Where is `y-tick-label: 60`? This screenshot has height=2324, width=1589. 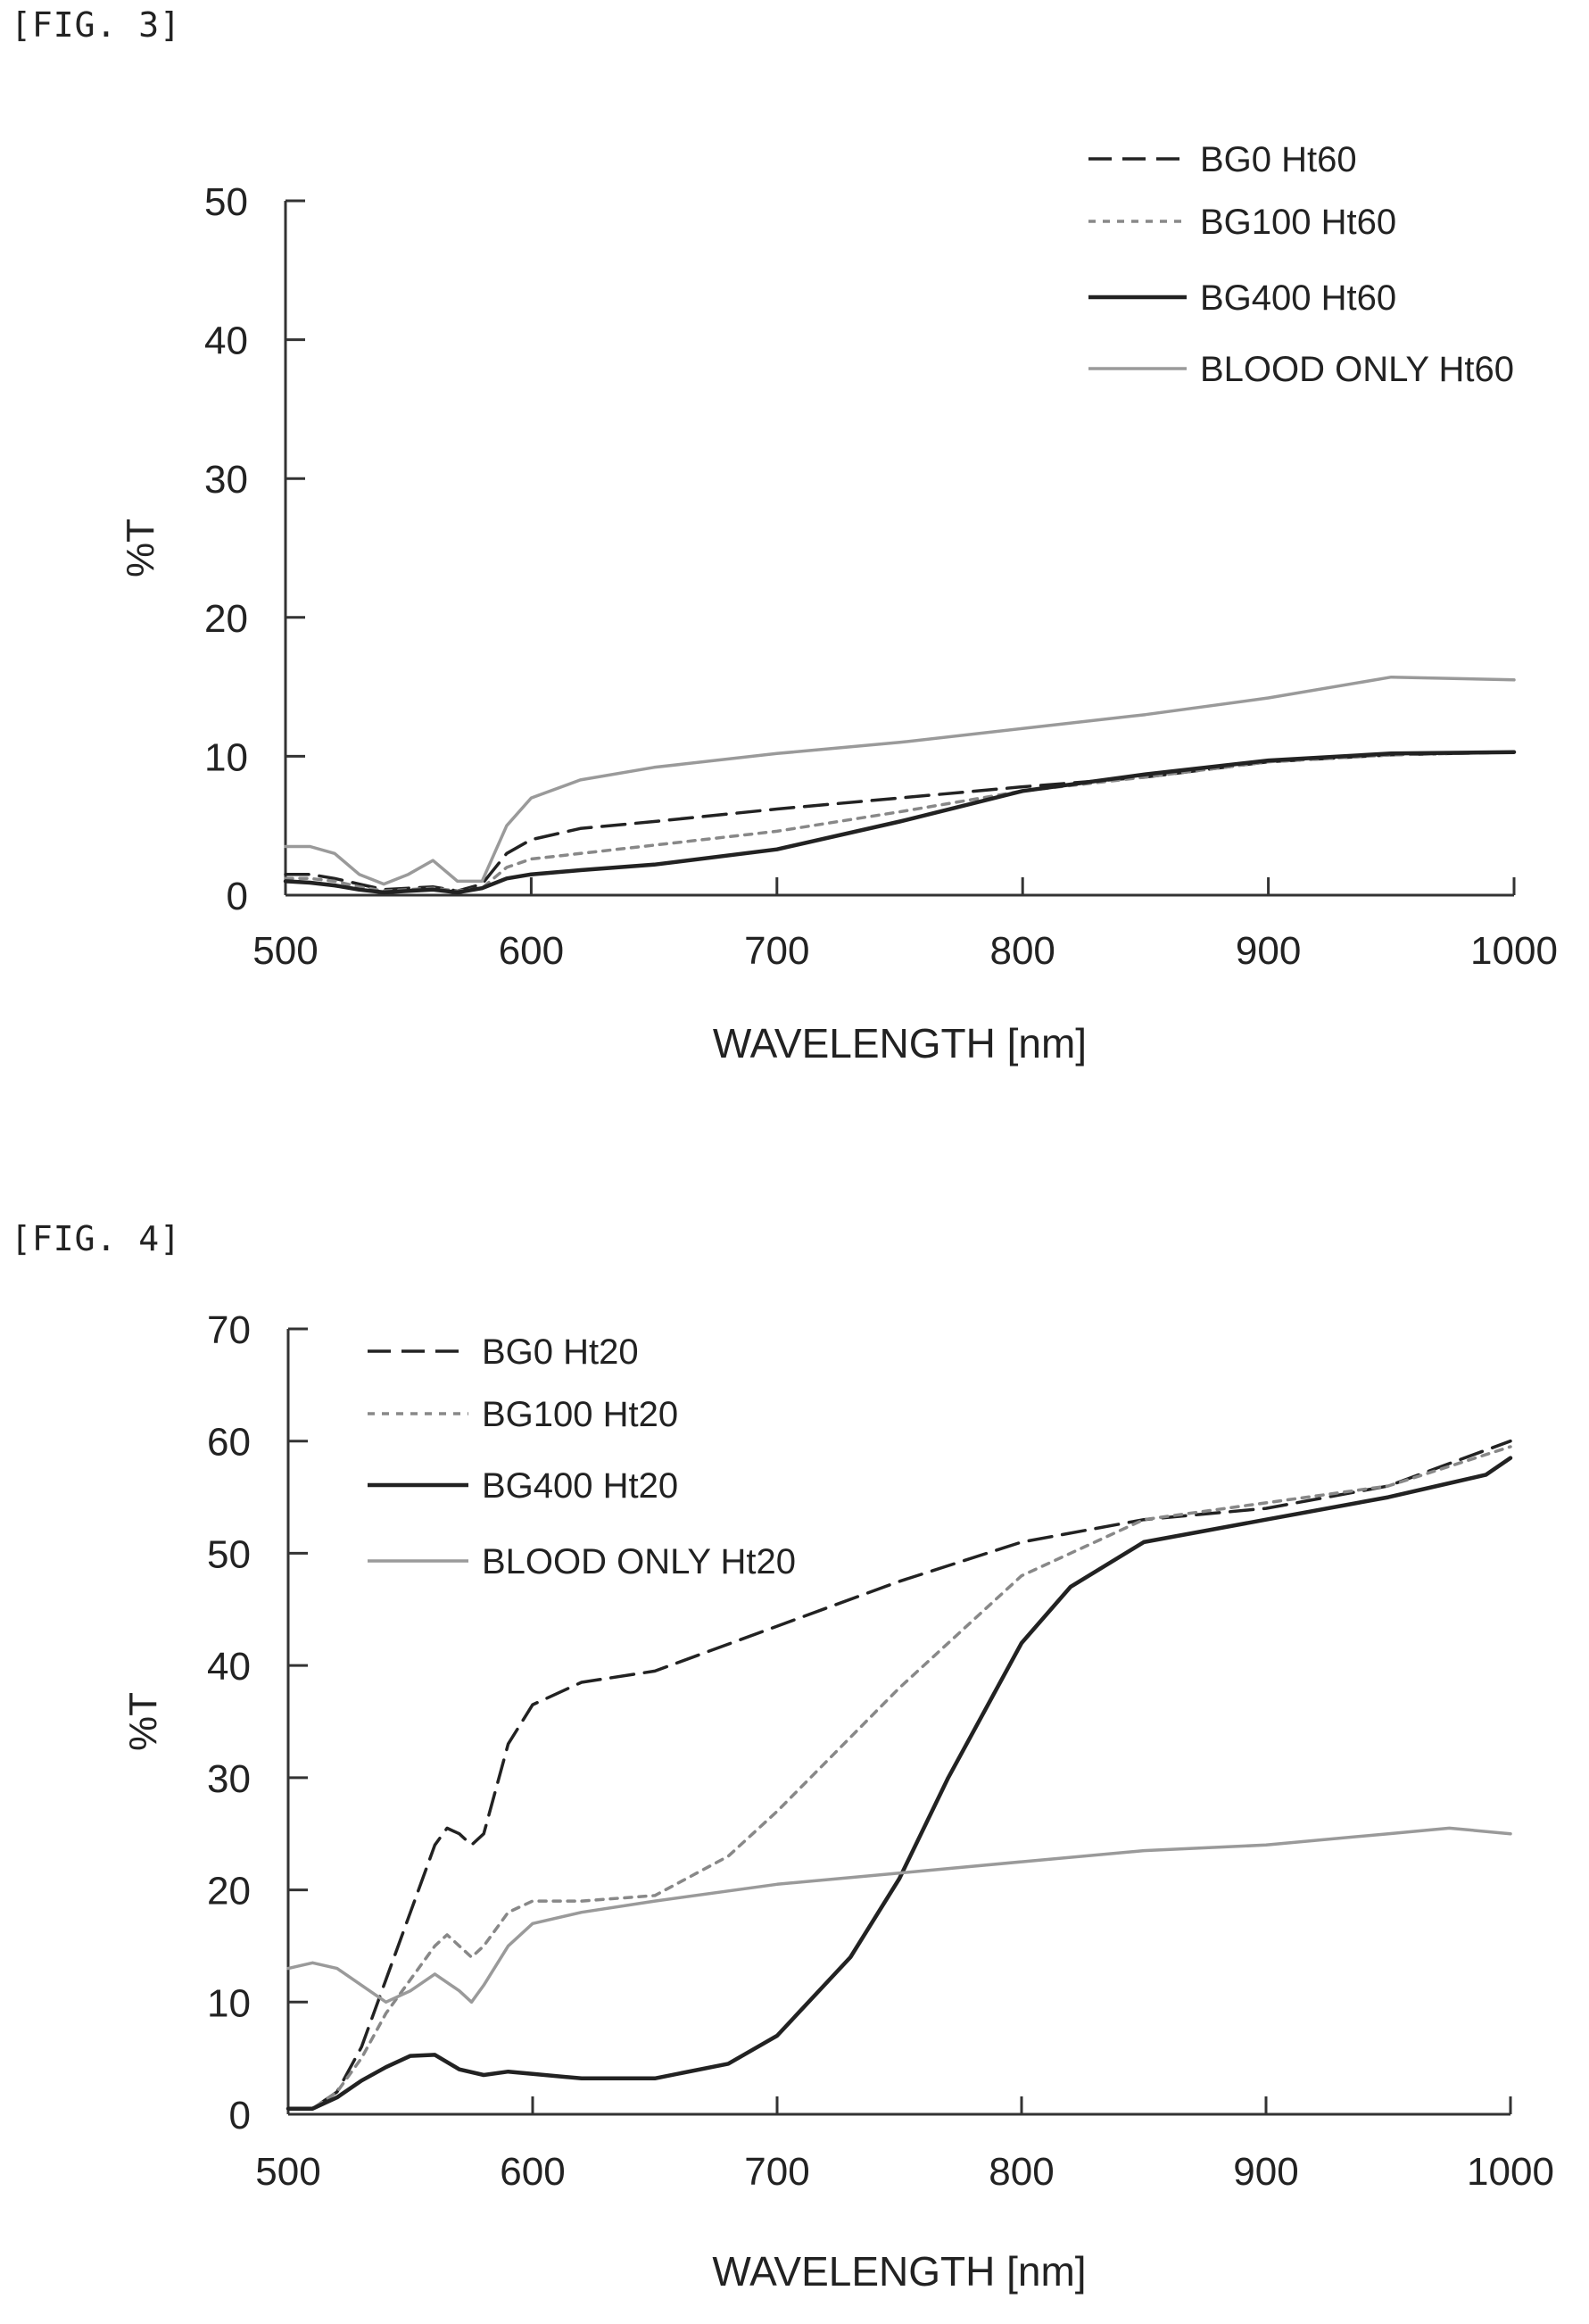
y-tick-label: 60 is located at coordinates (229, 1443).